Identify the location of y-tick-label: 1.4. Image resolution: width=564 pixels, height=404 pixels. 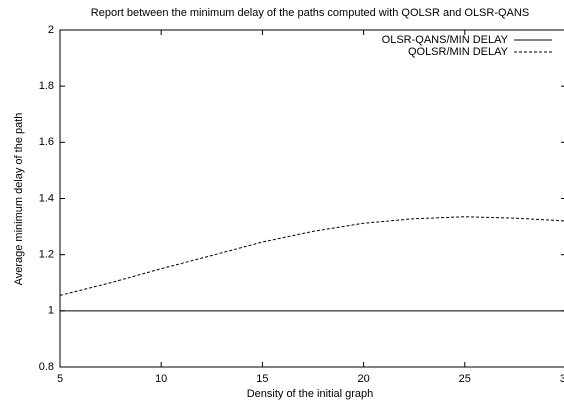
(46, 198).